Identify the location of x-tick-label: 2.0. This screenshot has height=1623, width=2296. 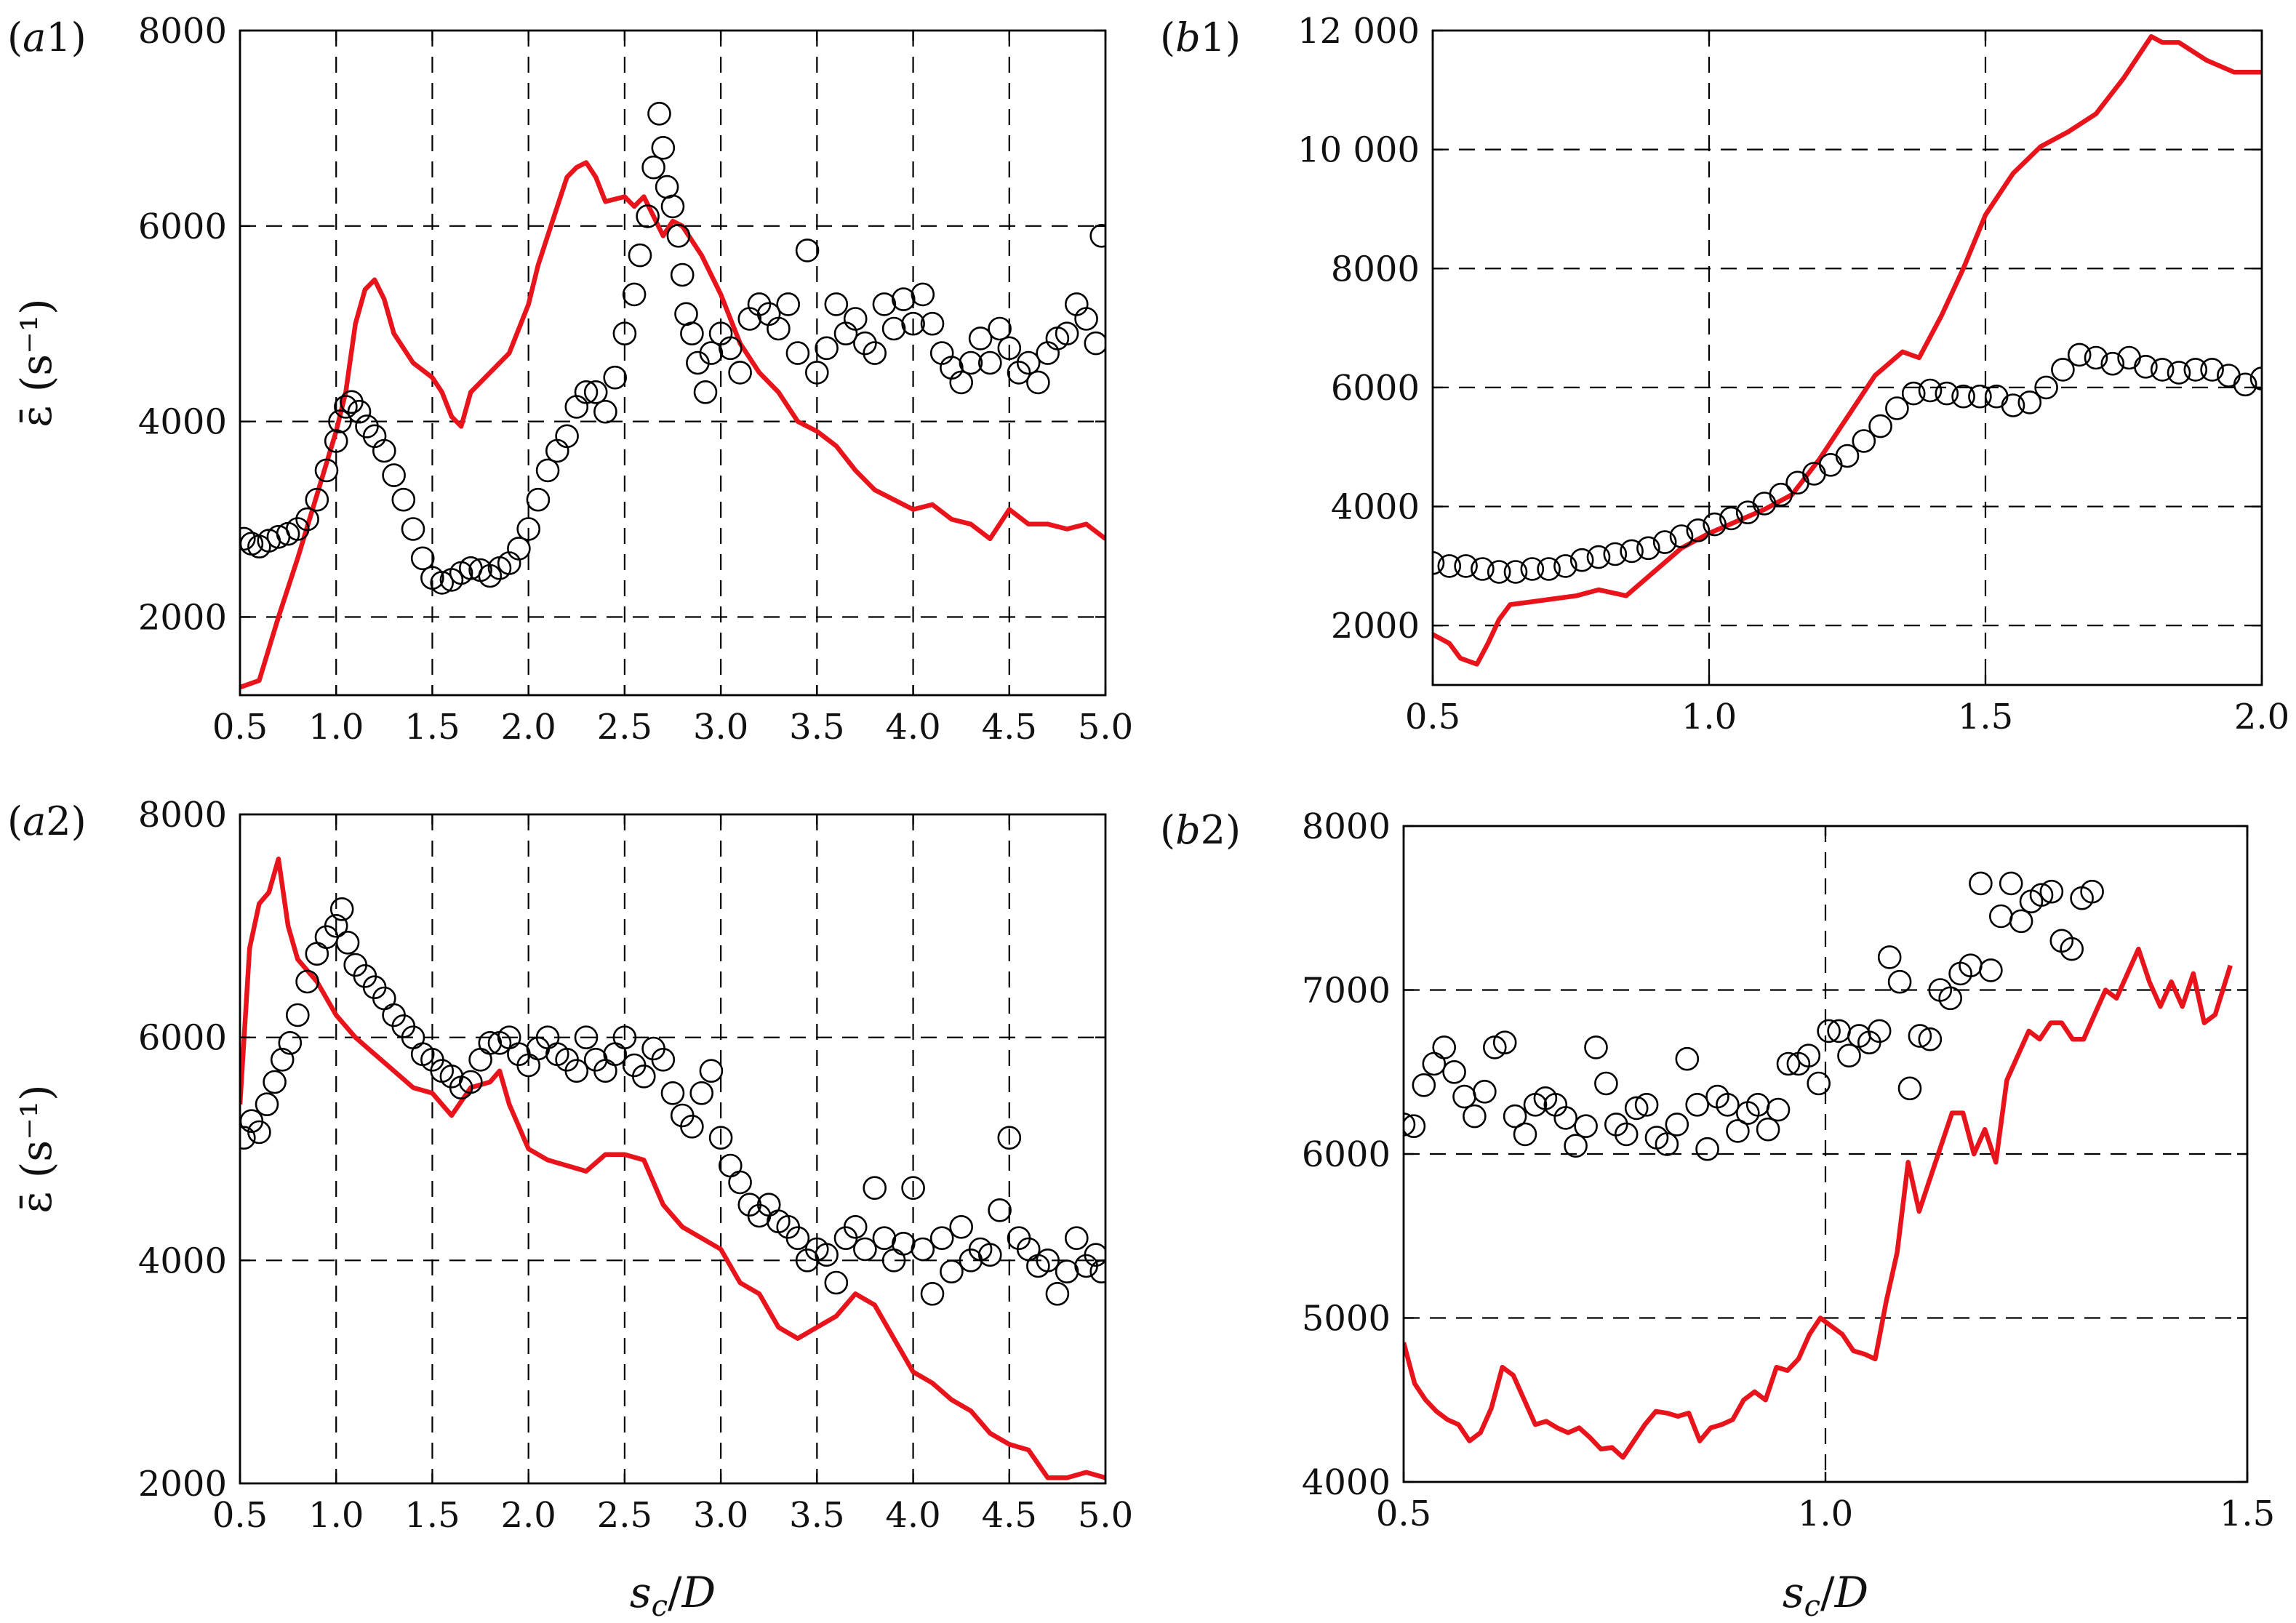
(528, 1515).